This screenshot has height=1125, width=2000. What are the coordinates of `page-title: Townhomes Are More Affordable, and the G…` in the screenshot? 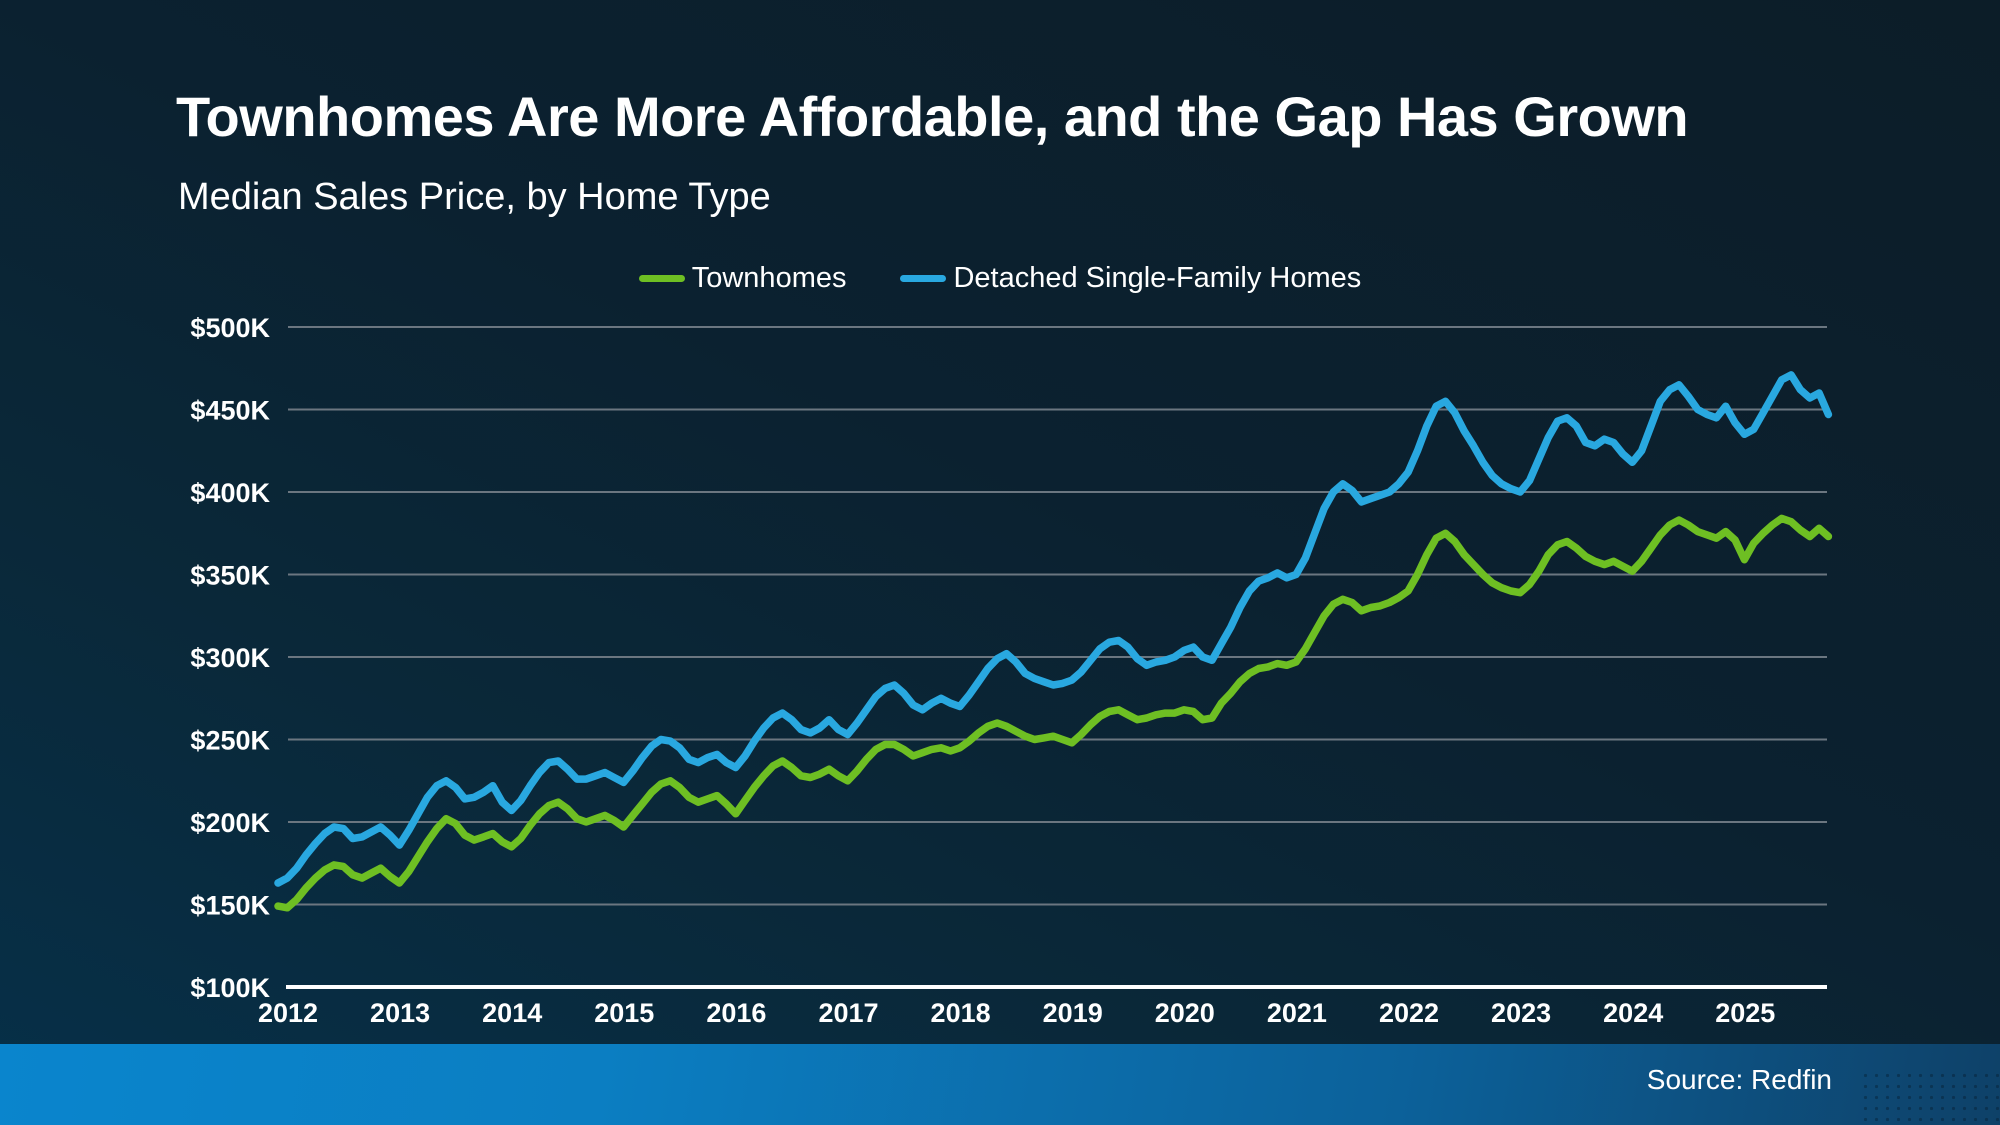 It's located at (932, 116).